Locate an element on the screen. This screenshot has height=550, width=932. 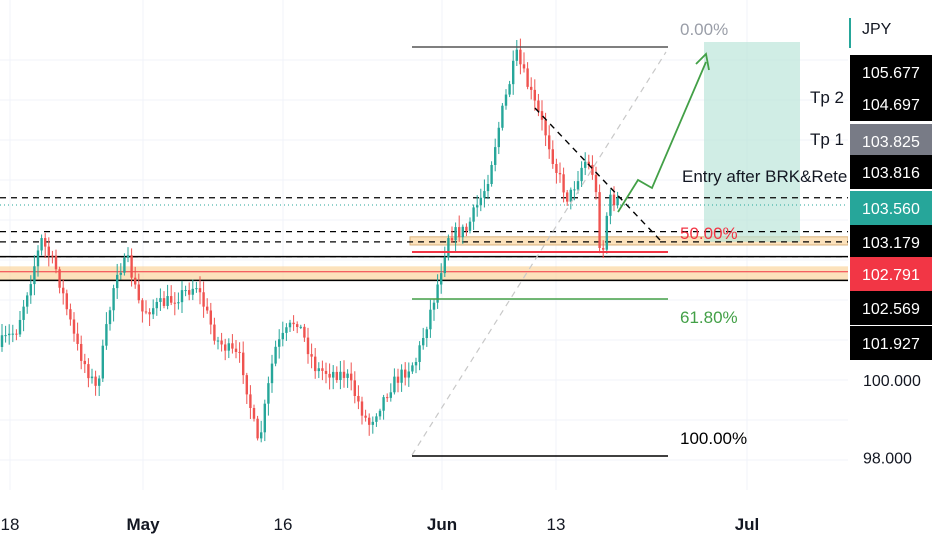
position-target-zone is located at coordinates (752, 142).